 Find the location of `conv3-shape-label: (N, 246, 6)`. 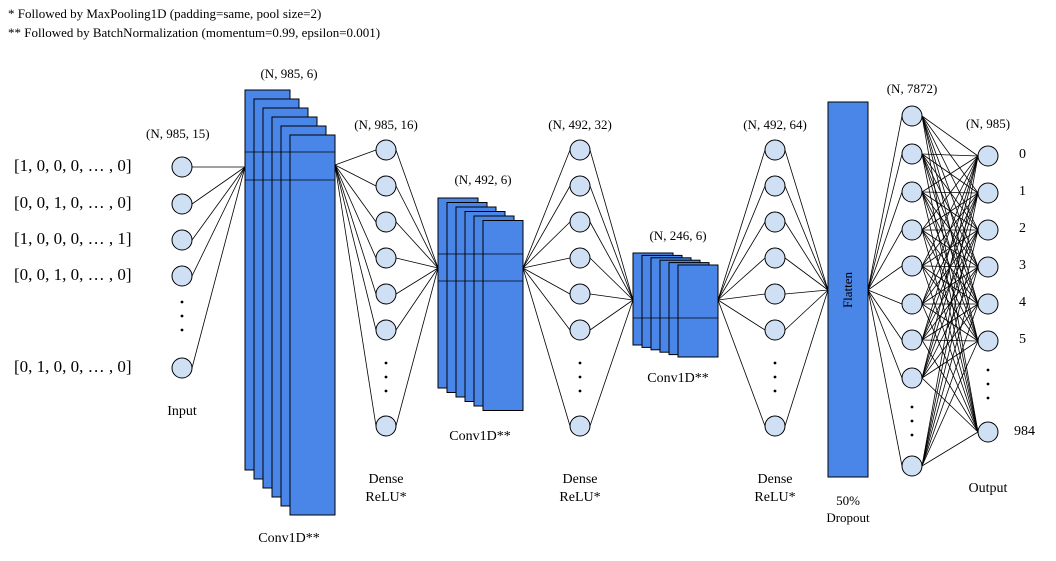

conv3-shape-label: (N, 246, 6) is located at coordinates (678, 235).